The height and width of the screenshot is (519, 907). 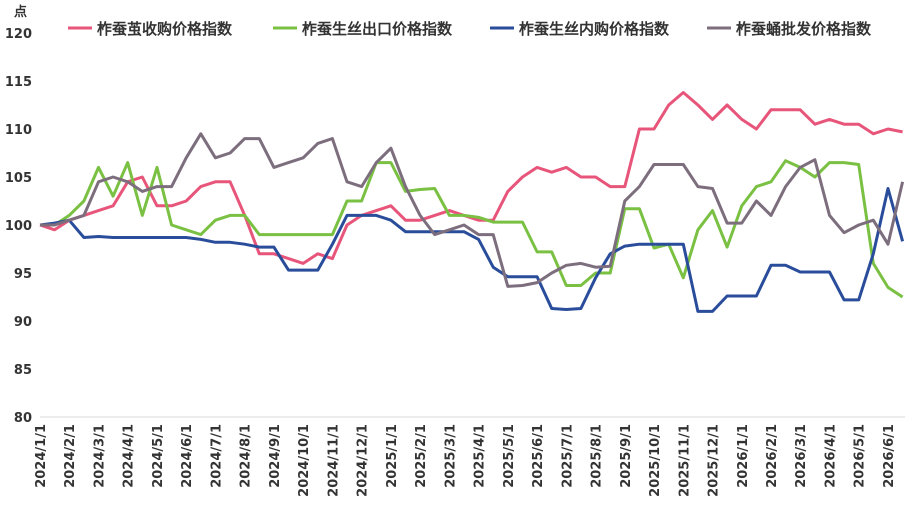 What do you see at coordinates (480, 456) in the screenshot?
I see `x-tick-label: 2025/4/1` at bounding box center [480, 456].